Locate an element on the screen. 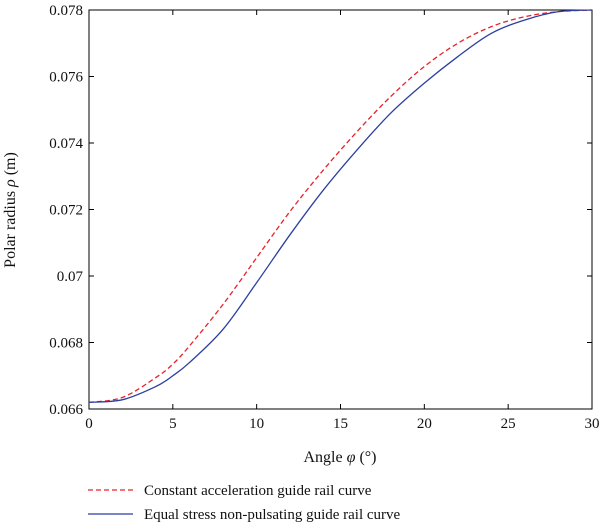 The height and width of the screenshot is (526, 600). y-tick-label: 0.07 is located at coordinates (70, 277).